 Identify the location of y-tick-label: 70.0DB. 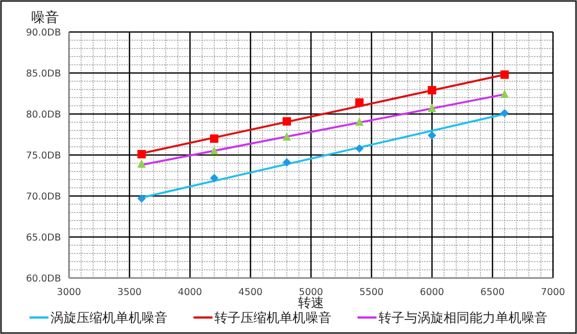
(43, 197).